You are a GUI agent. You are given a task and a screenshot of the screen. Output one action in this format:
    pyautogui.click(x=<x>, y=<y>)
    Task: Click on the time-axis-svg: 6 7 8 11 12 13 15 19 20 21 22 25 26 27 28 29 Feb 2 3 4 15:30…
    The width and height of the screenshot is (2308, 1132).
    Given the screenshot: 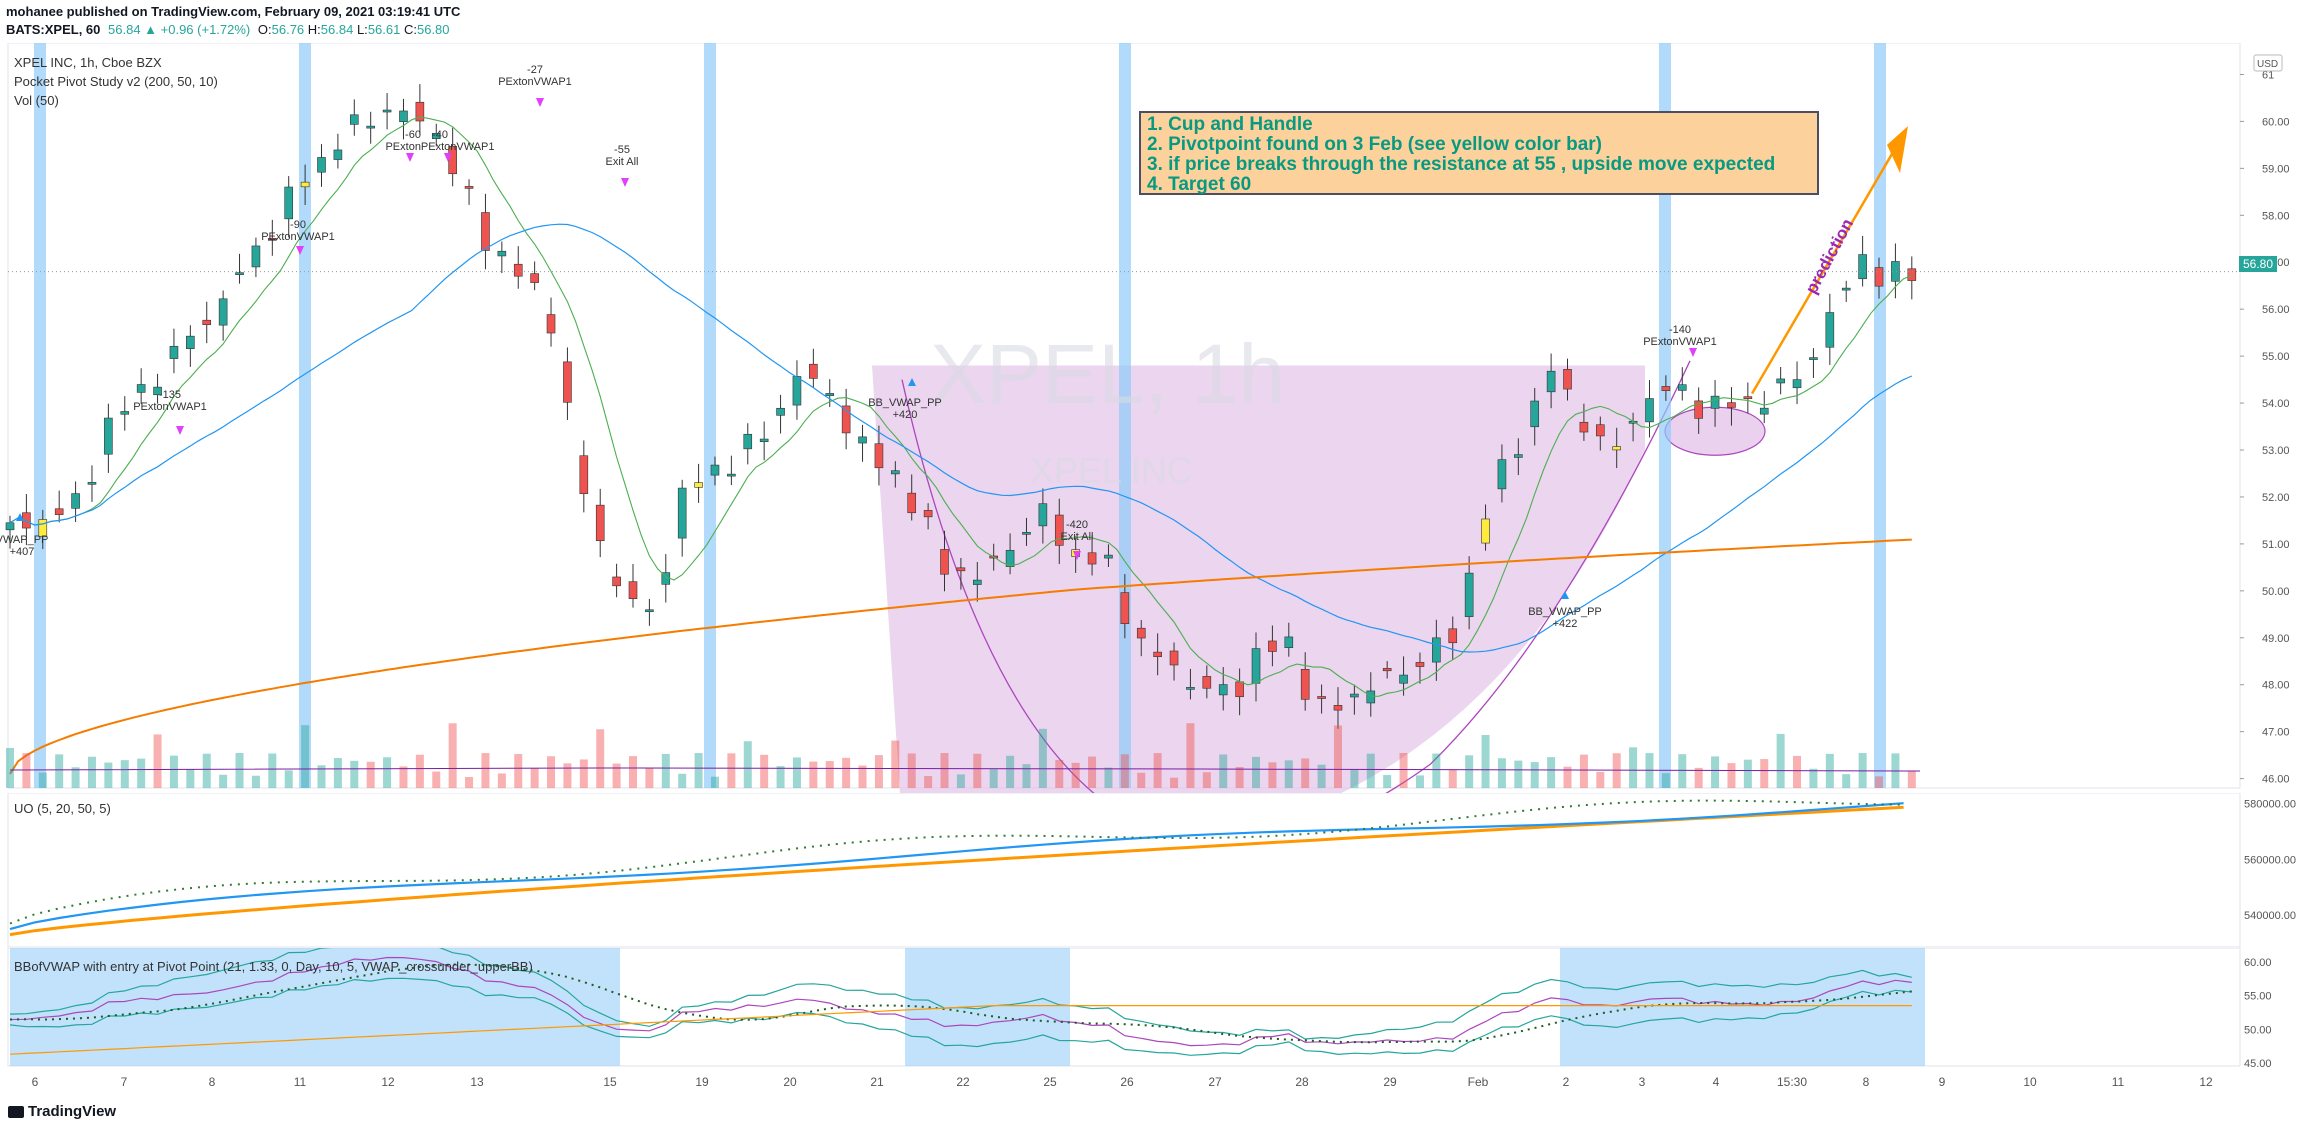 What is the action you would take?
    pyautogui.click(x=1154, y=1083)
    